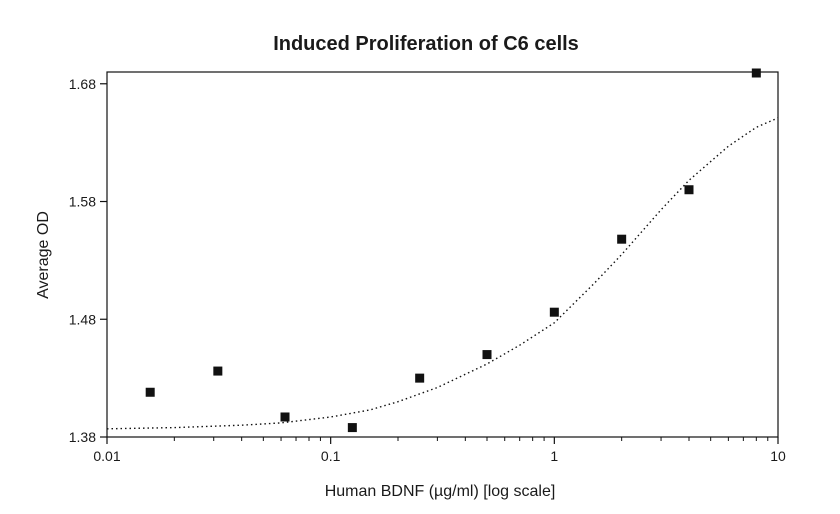 The width and height of the screenshot is (840, 514). Describe the element at coordinates (82, 84) in the screenshot. I see `y-tick-label: 1.68` at that location.